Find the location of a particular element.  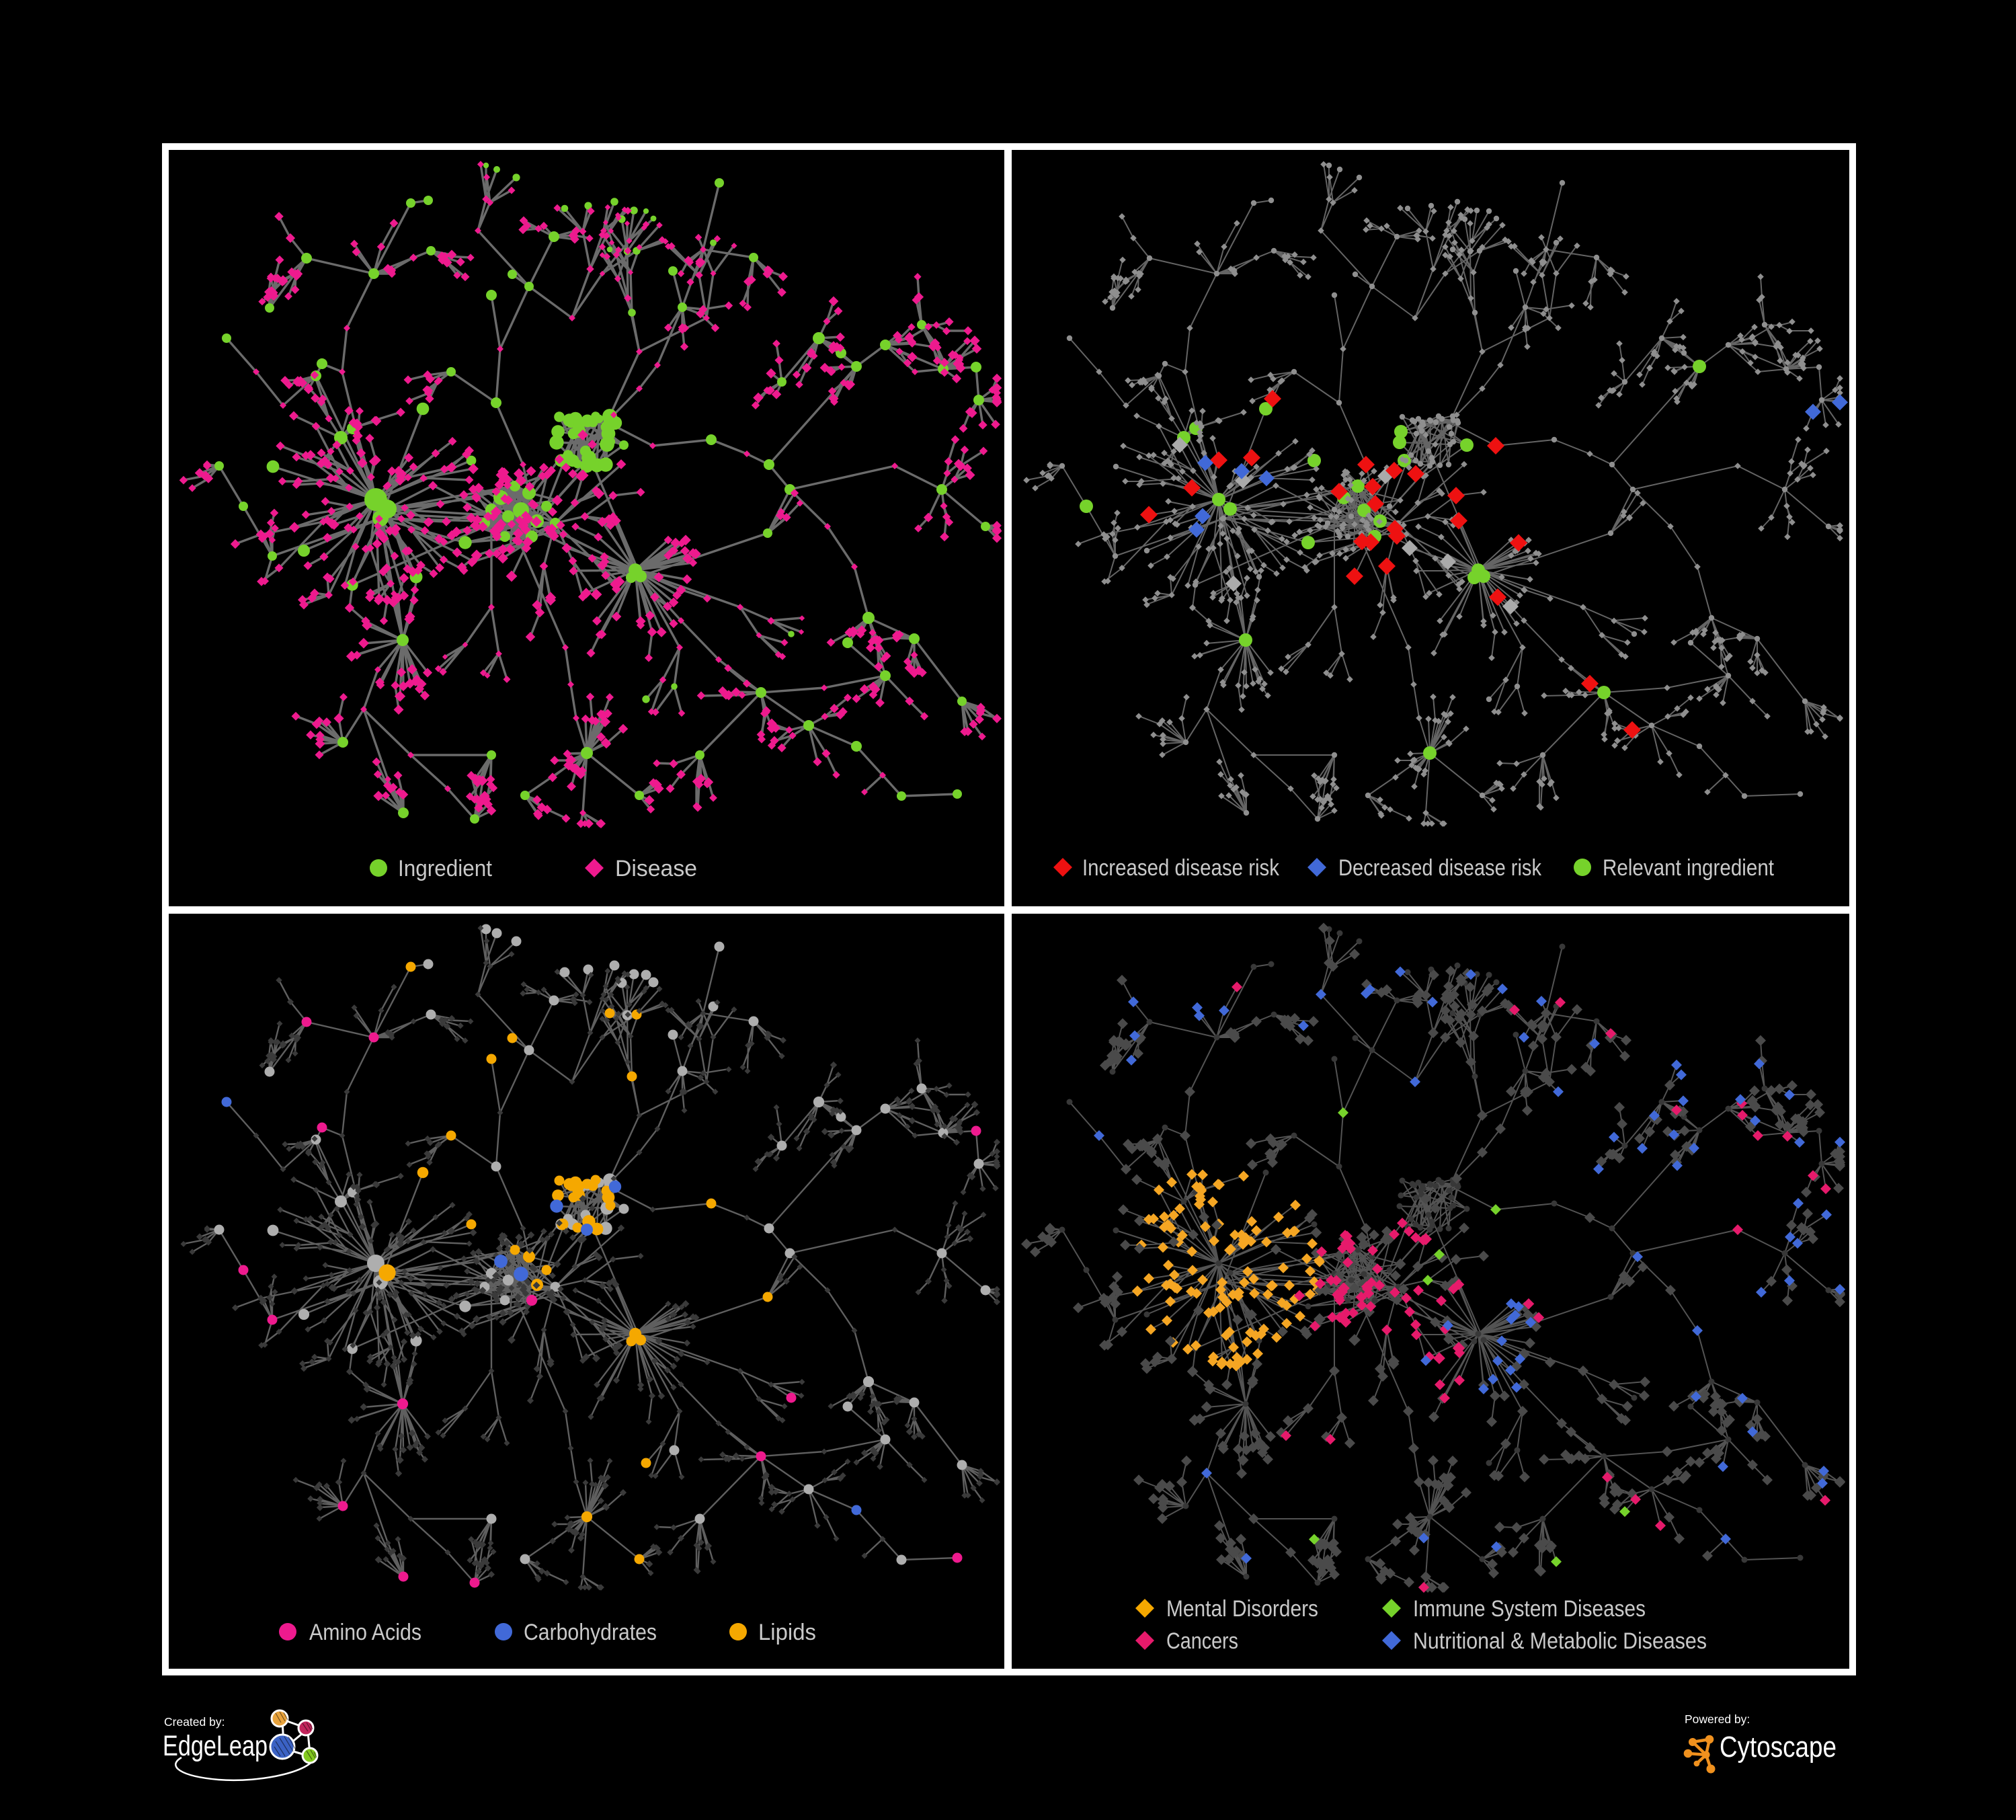

svg-text: Mental Disorders is located at coordinates (1242, 1609).